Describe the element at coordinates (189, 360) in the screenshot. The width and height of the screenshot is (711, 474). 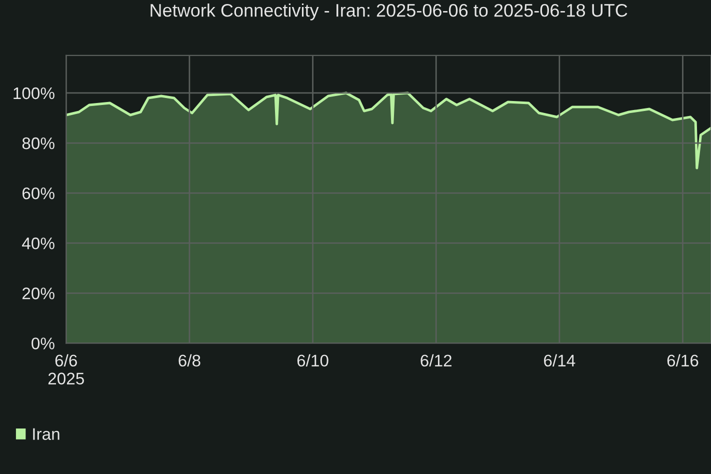
I see `x-tick-label: 6/8` at that location.